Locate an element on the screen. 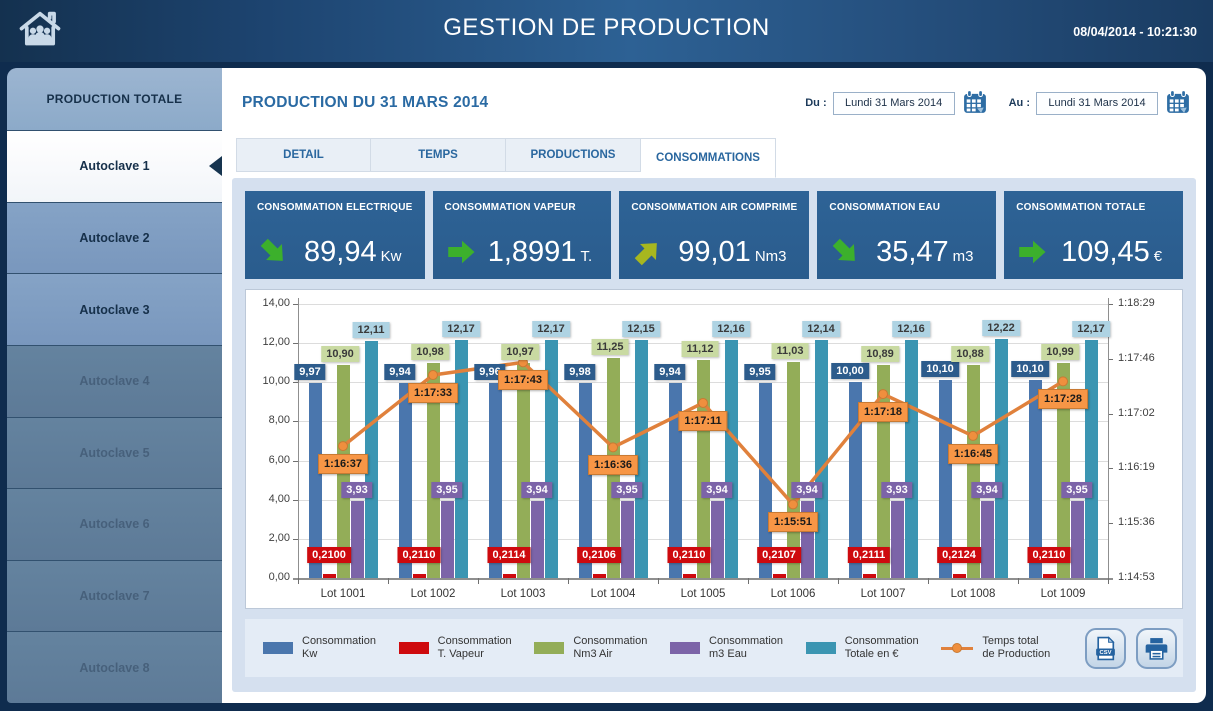 Image resolution: width=1213 pixels, height=711 pixels. sidebar-item-autoclave-3: Autoclave 3 is located at coordinates (114, 310).